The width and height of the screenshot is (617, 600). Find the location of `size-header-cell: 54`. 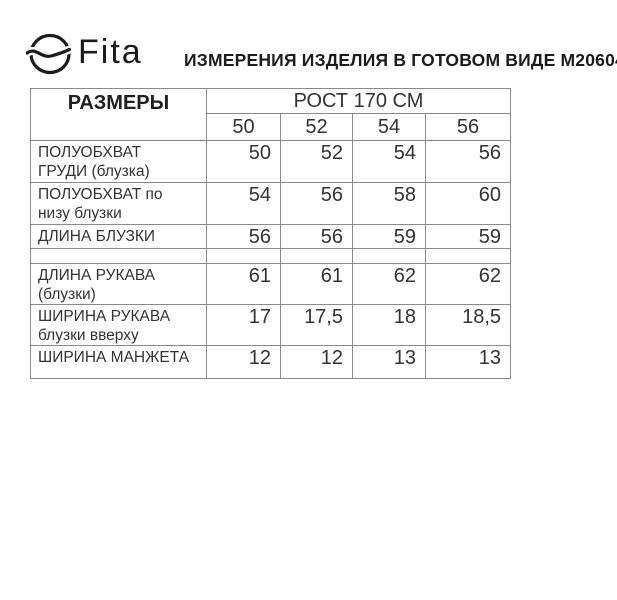

size-header-cell: 54 is located at coordinates (389, 127).